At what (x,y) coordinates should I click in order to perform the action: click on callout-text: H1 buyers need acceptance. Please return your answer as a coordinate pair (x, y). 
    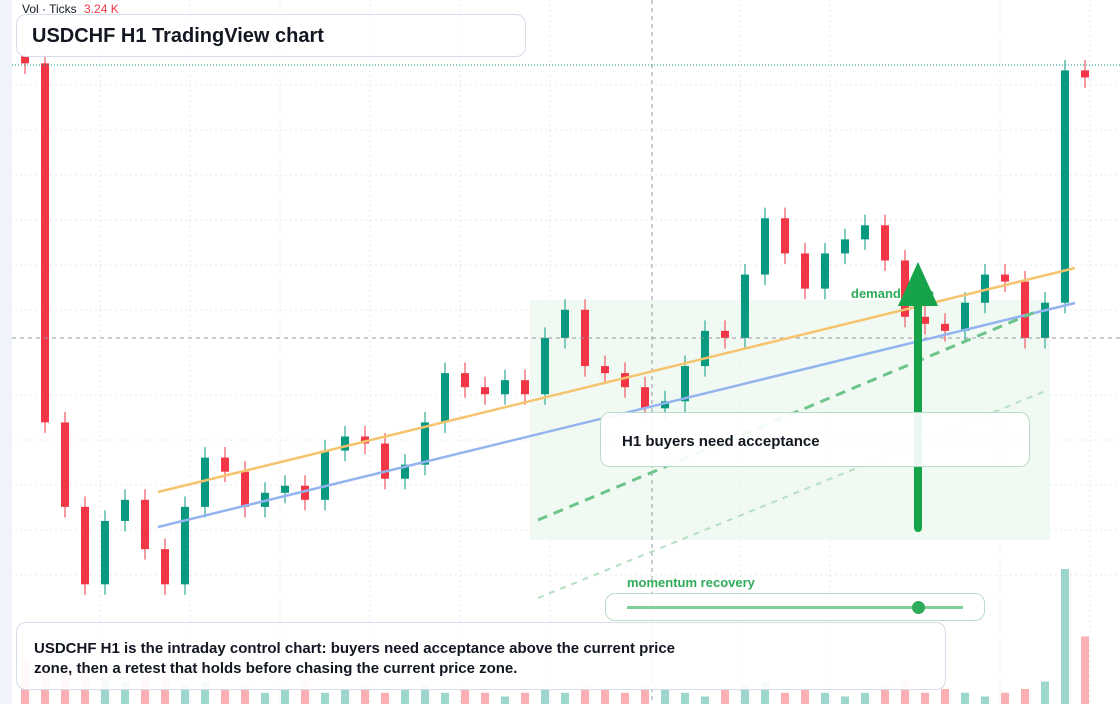
    Looking at the image, I should click on (721, 441).